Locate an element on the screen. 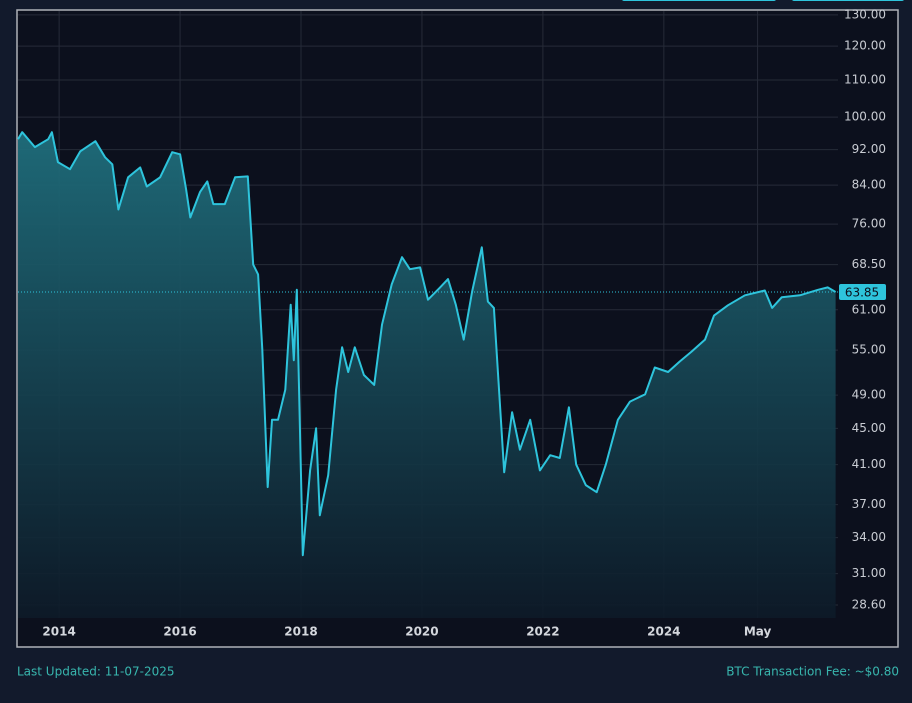  x-tick-label: 2018 is located at coordinates (300, 632).